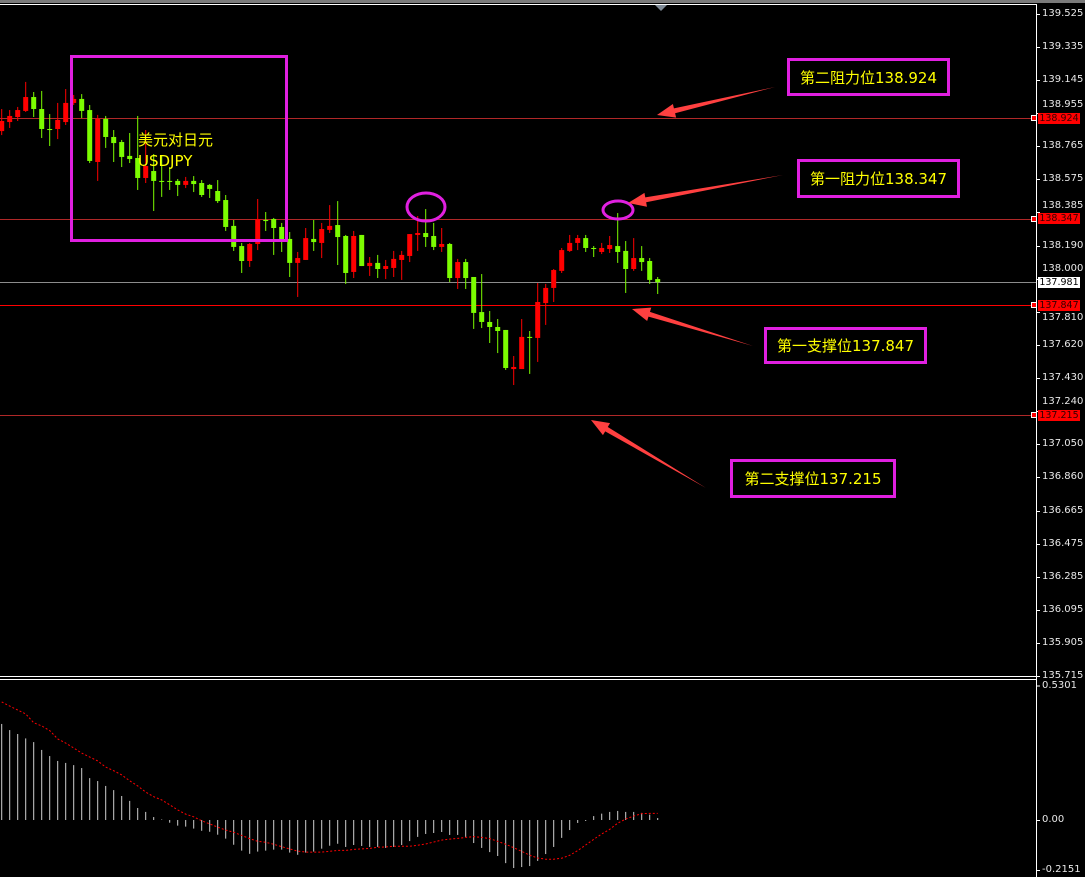 The width and height of the screenshot is (1085, 877). What do you see at coordinates (1063, 675) in the screenshot?
I see `price-axis-tick-label: 135.715` at bounding box center [1063, 675].